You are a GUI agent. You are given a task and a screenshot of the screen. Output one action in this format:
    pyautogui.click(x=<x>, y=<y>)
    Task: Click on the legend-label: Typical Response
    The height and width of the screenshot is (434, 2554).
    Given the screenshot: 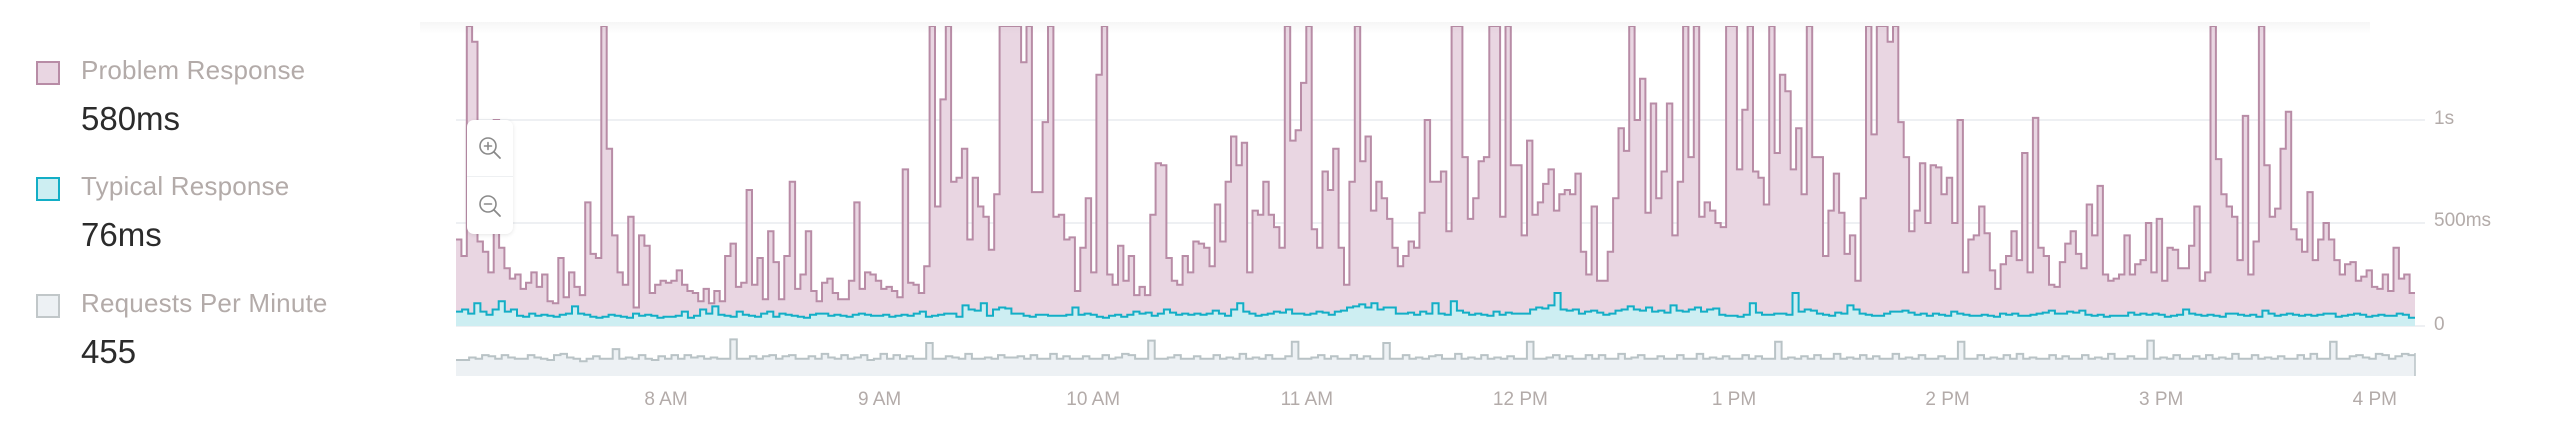 What is the action you would take?
    pyautogui.click(x=185, y=186)
    